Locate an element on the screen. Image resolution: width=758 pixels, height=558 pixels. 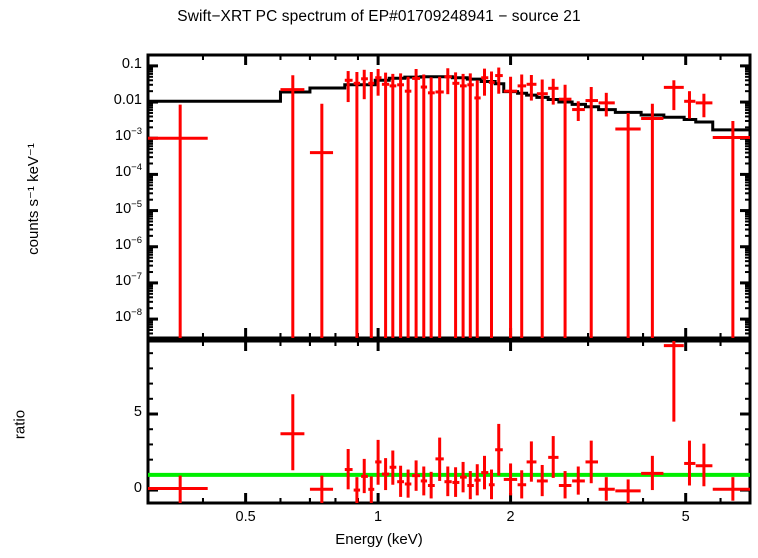
x-tick-label: 0.5 is located at coordinates (245, 517).